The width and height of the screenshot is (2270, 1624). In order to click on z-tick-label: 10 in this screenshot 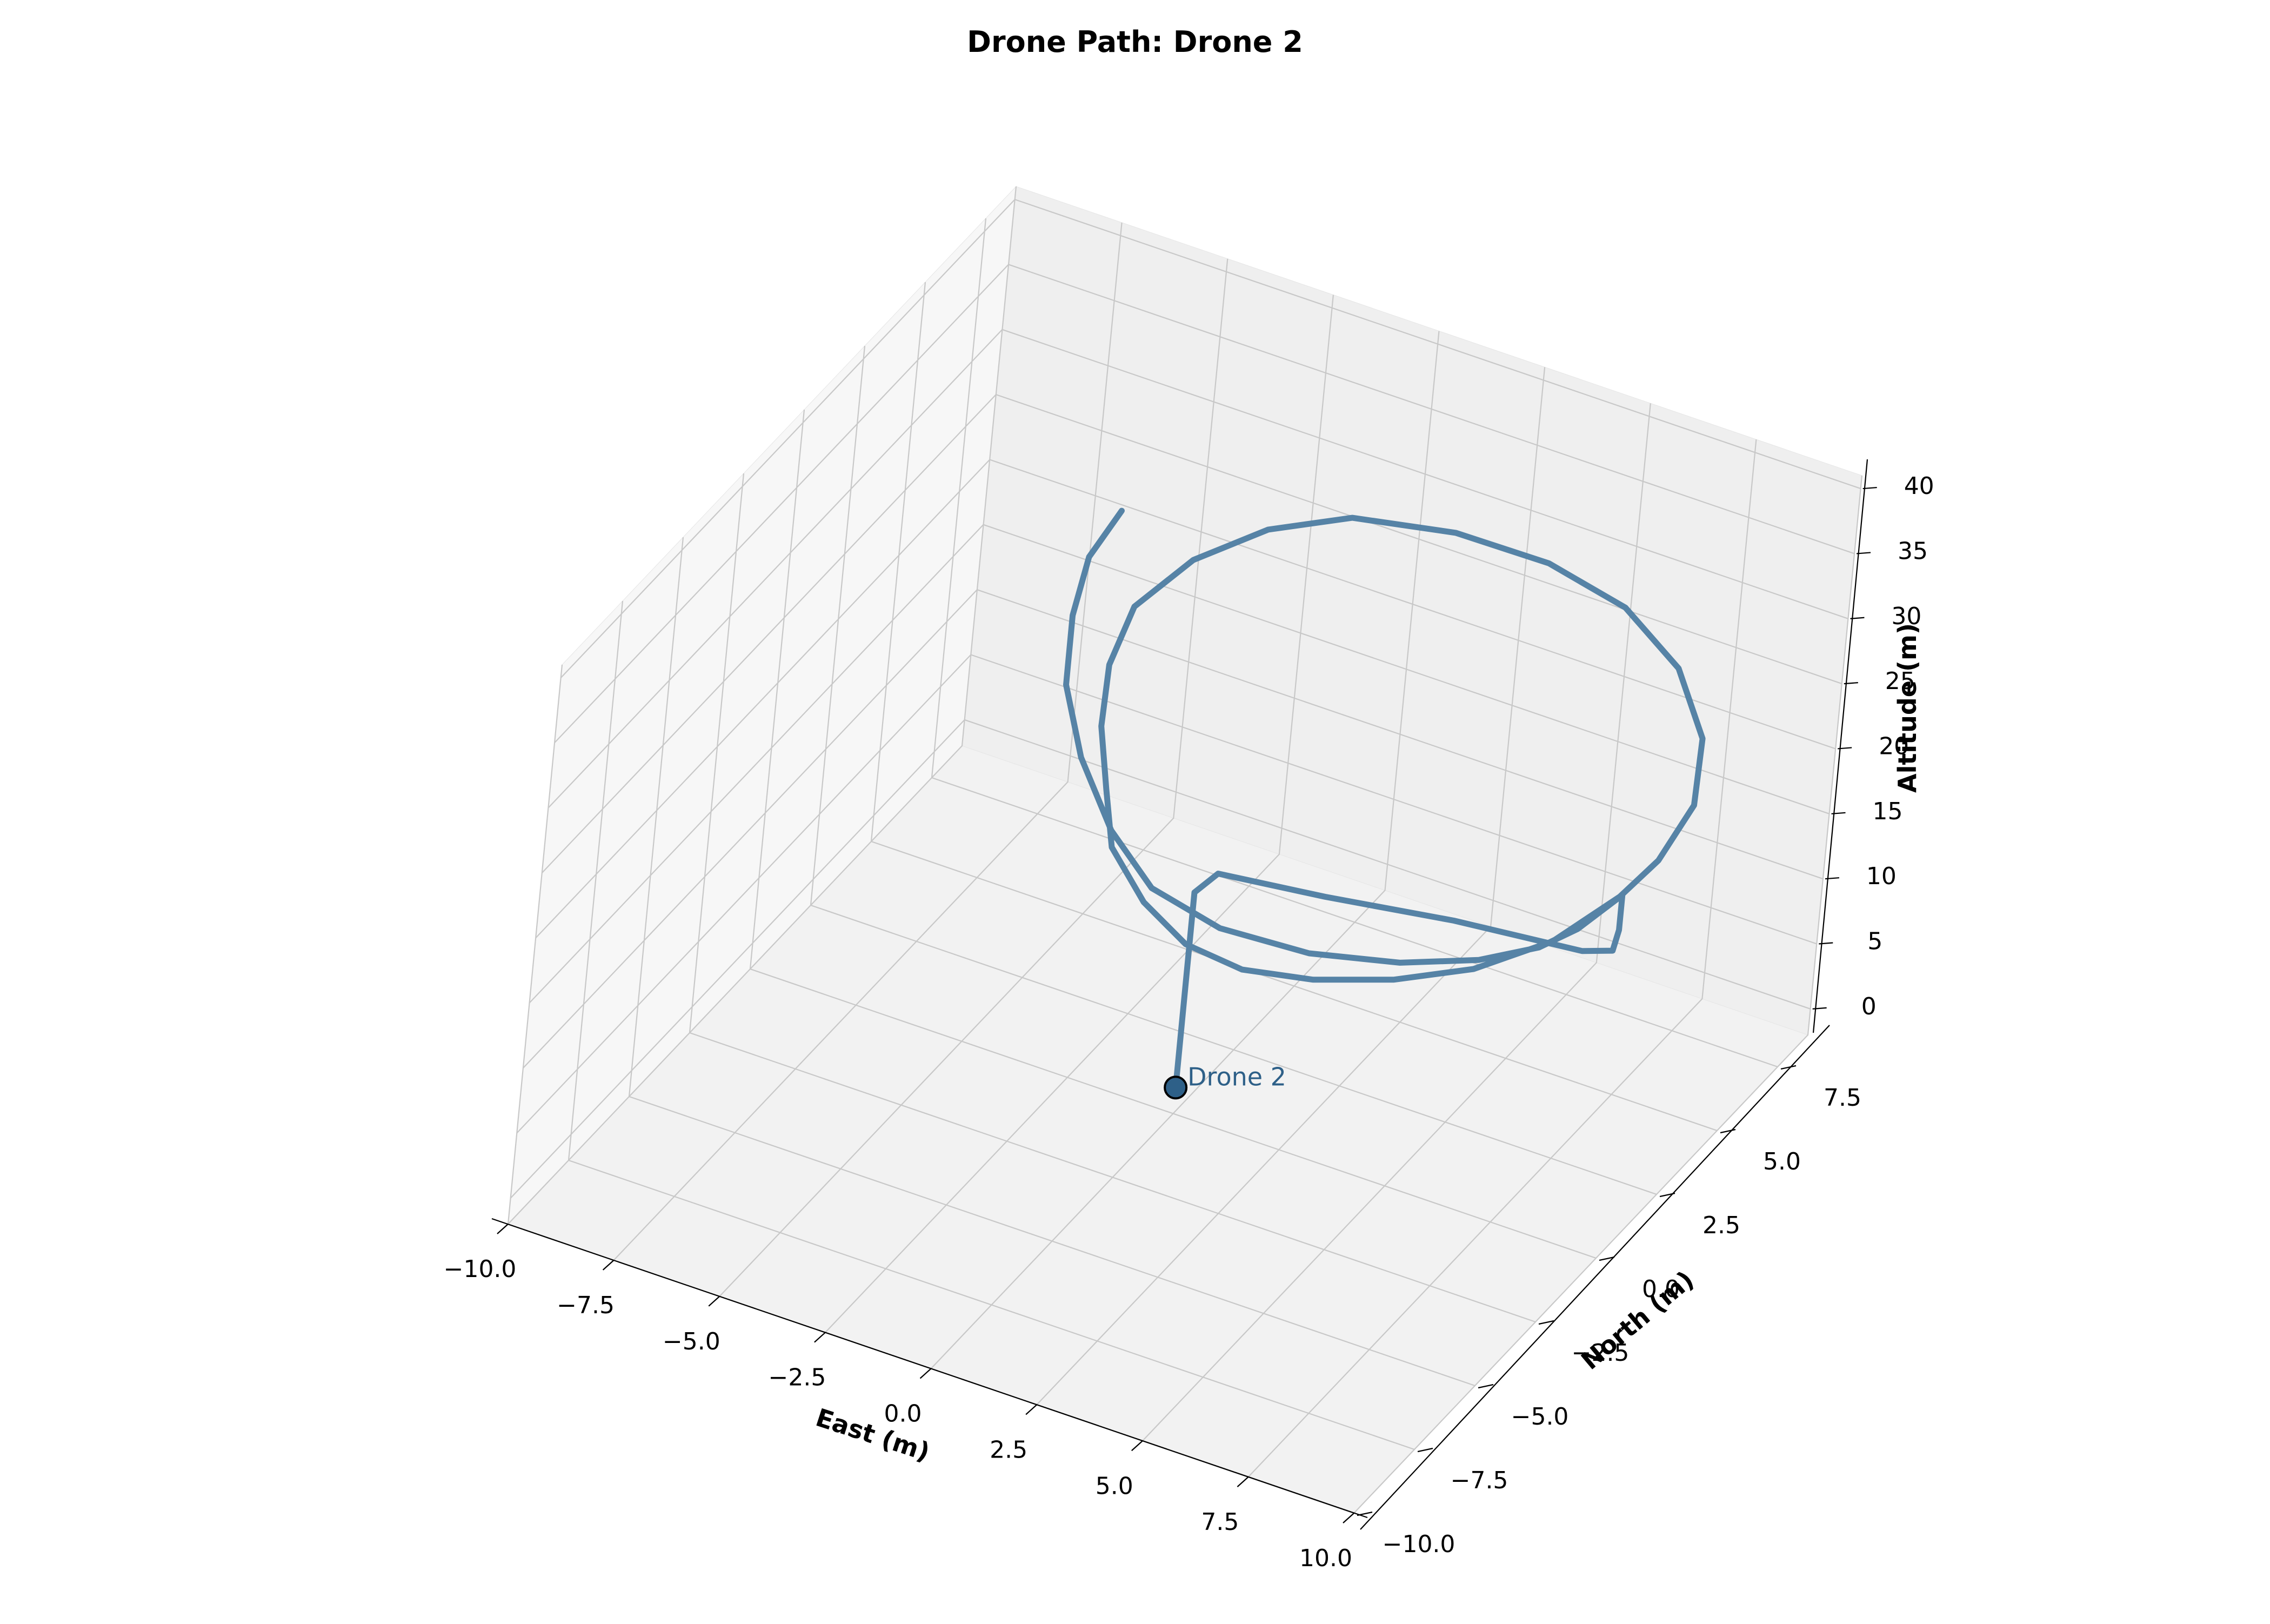, I will do `click(1881, 877)`.